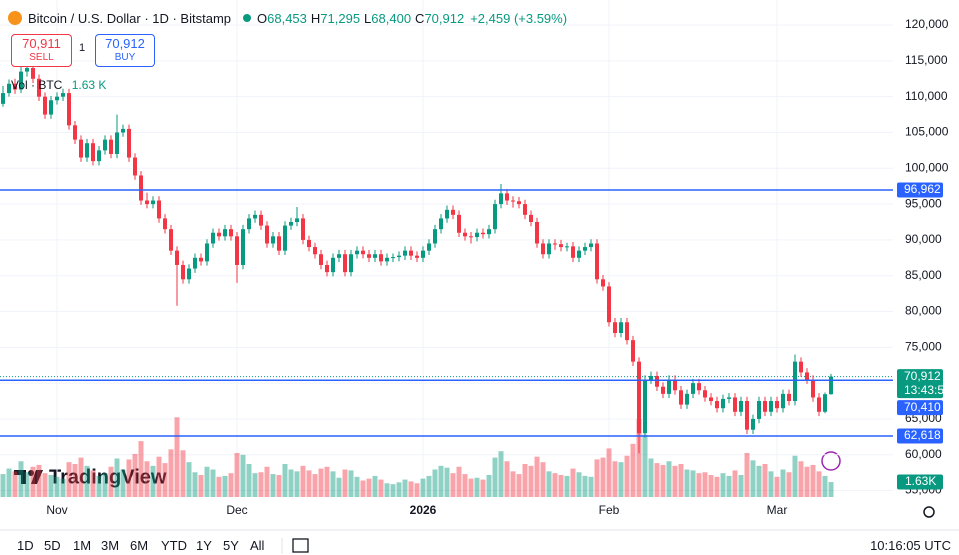 The width and height of the screenshot is (959, 555). What do you see at coordinates (927, 167) in the screenshot?
I see `y-tick-label: 100,000` at bounding box center [927, 167].